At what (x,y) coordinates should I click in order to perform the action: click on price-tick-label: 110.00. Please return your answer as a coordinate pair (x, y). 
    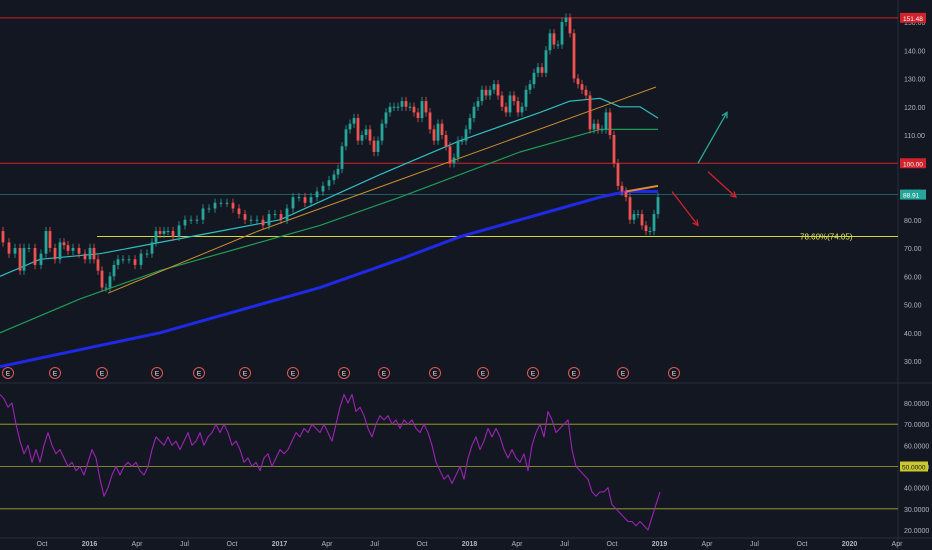
    Looking at the image, I should click on (914, 136).